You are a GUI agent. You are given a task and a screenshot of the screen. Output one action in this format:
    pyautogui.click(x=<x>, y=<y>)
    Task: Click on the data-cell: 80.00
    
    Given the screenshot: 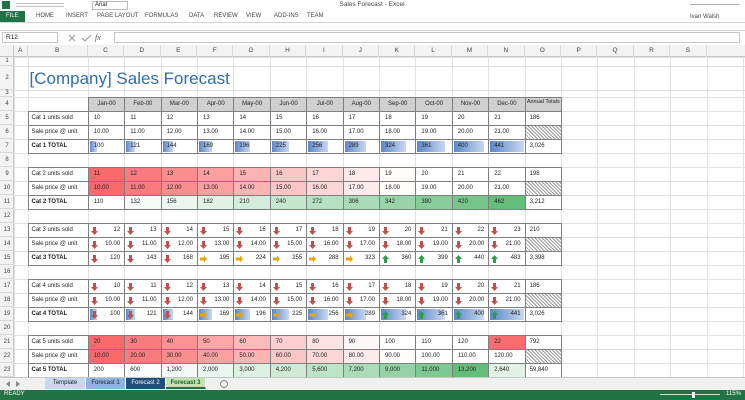 What is the action you would take?
    pyautogui.click(x=361, y=356)
    